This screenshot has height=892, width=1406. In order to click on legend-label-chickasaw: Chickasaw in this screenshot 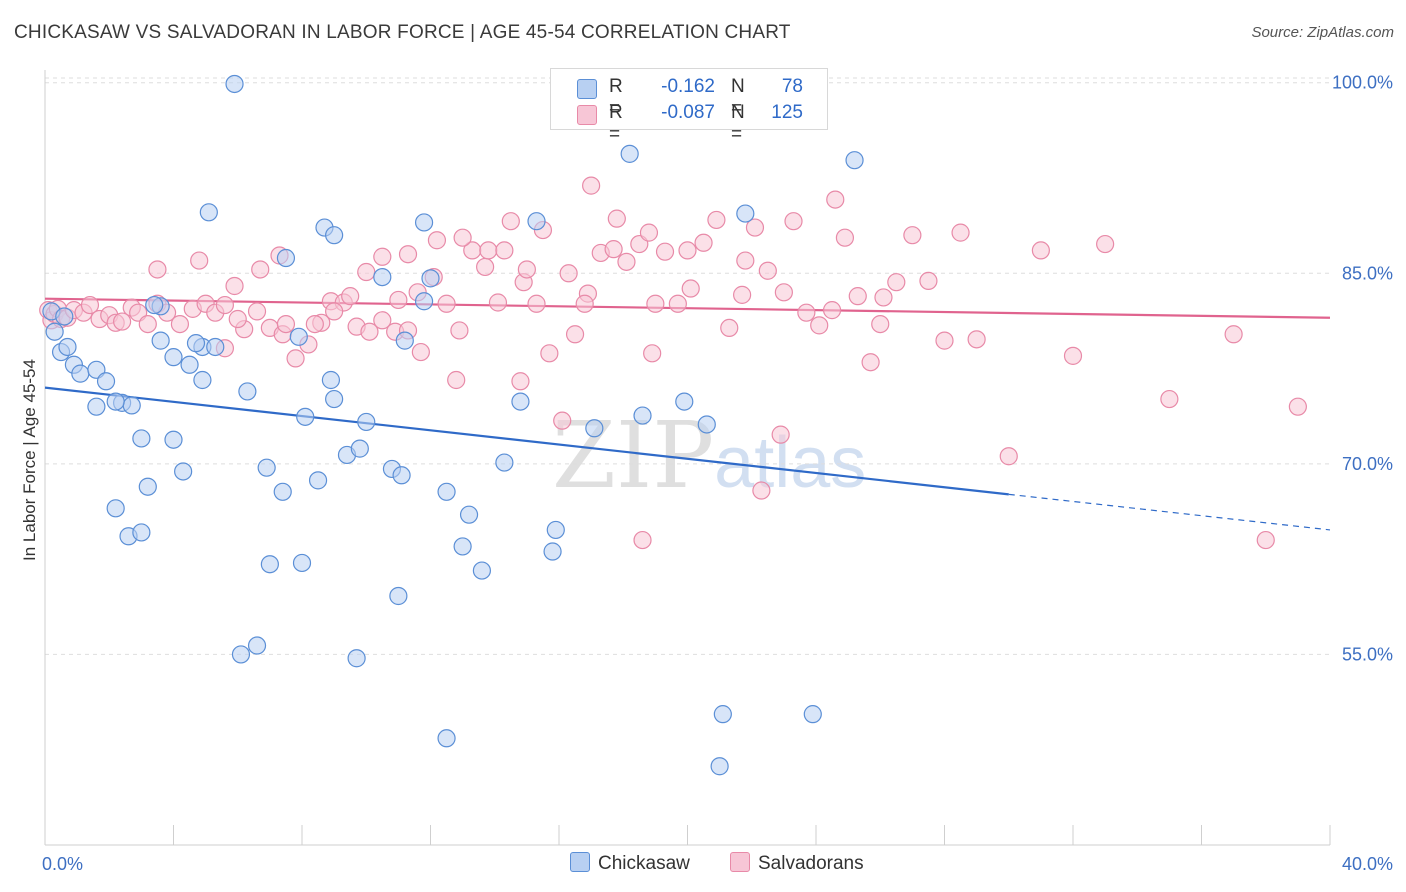, I will do `click(644, 863)`.